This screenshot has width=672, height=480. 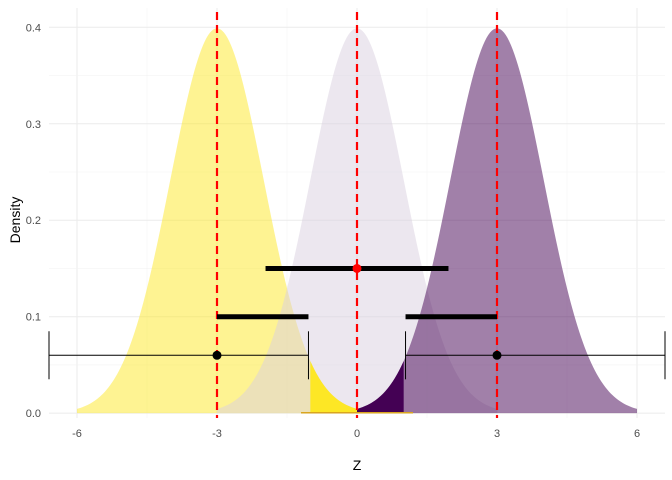 I want to click on shaded-regions, so click(x=357, y=387).